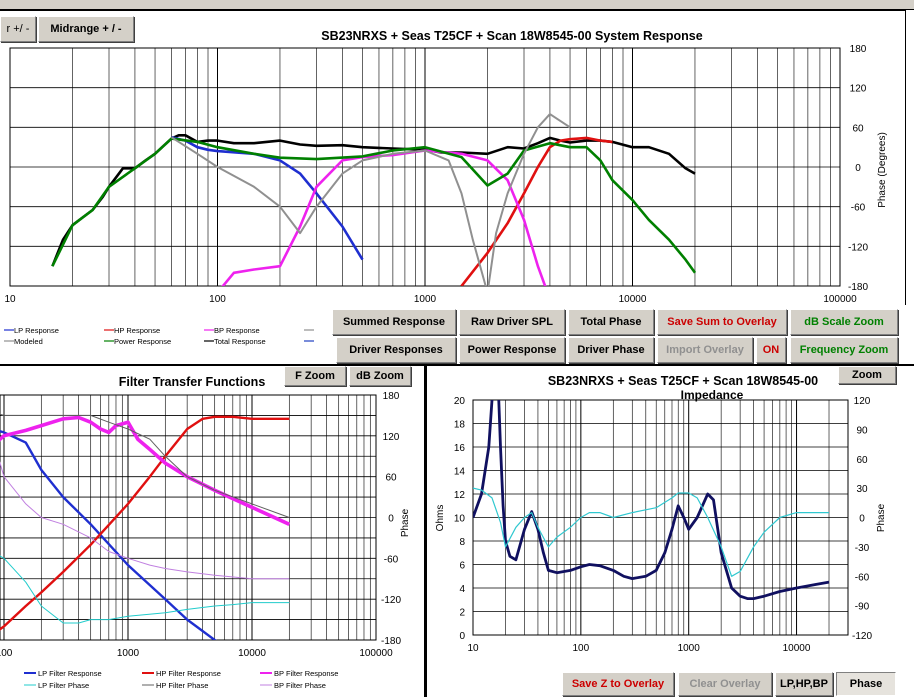  What do you see at coordinates (460, 448) in the screenshot?
I see `impedance-left-tick-label: 16` at bounding box center [460, 448].